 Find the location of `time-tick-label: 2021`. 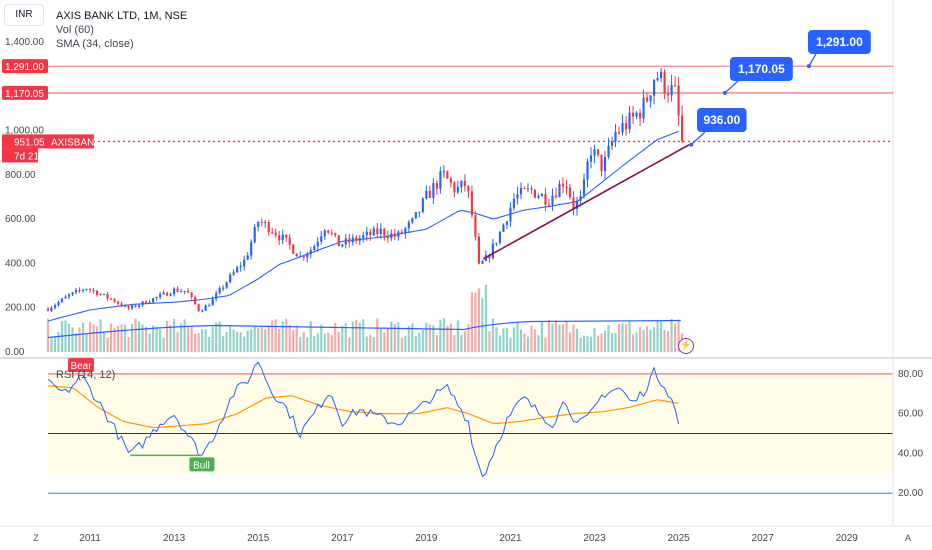

time-tick-label: 2021 is located at coordinates (510, 538).